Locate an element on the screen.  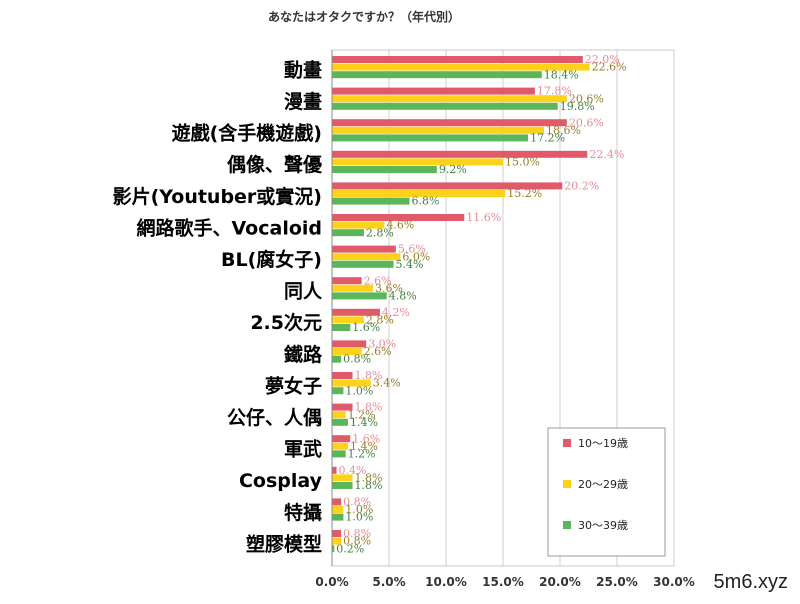
data-label: 4.6% is located at coordinates (400, 225).